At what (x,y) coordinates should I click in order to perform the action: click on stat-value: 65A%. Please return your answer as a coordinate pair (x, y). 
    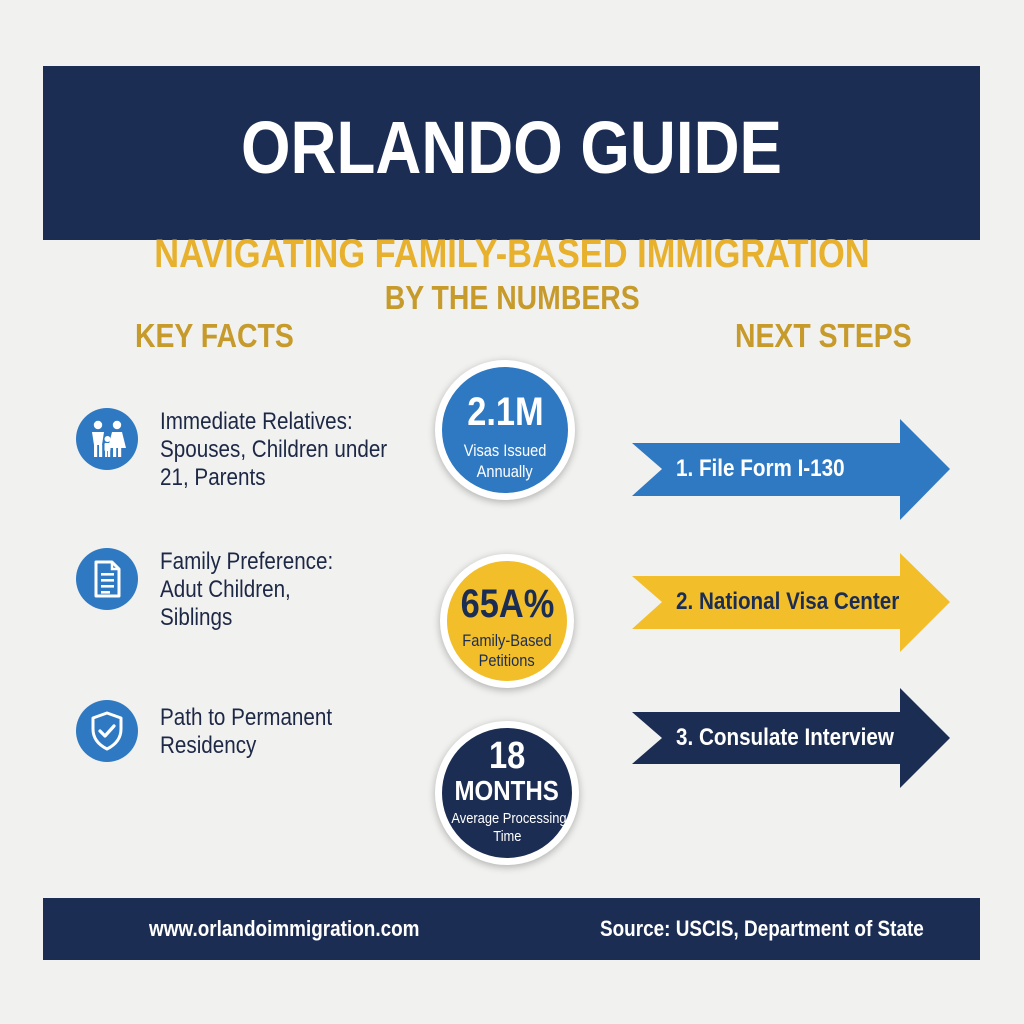
    Looking at the image, I should click on (507, 604).